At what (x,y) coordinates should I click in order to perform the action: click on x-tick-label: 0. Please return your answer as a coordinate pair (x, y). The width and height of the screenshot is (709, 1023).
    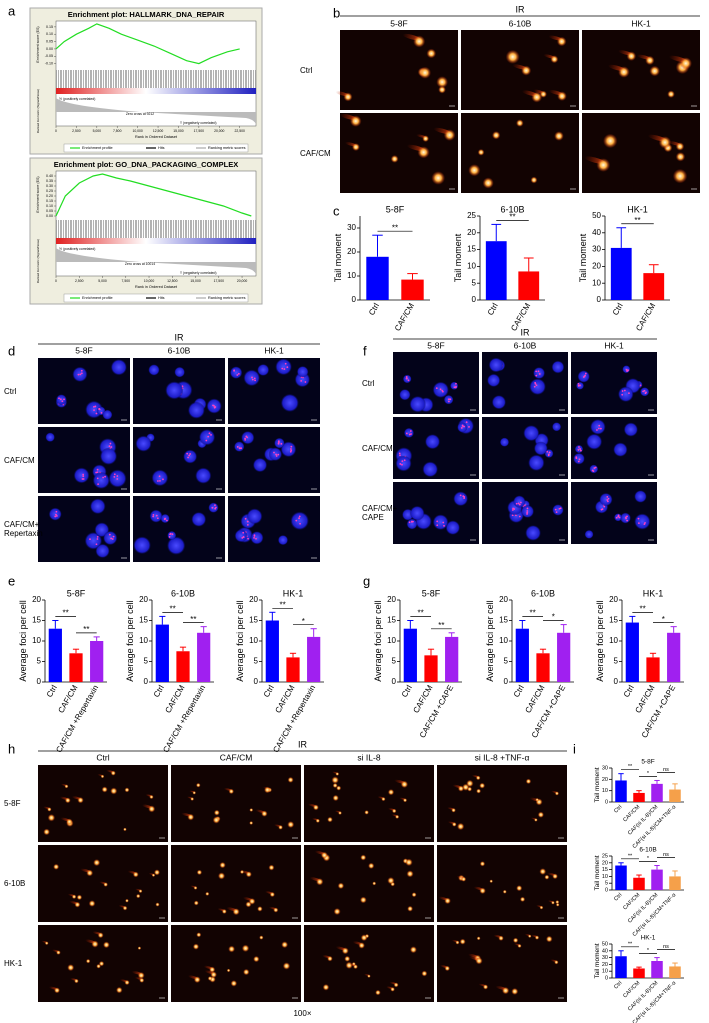
    Looking at the image, I should click on (56, 281).